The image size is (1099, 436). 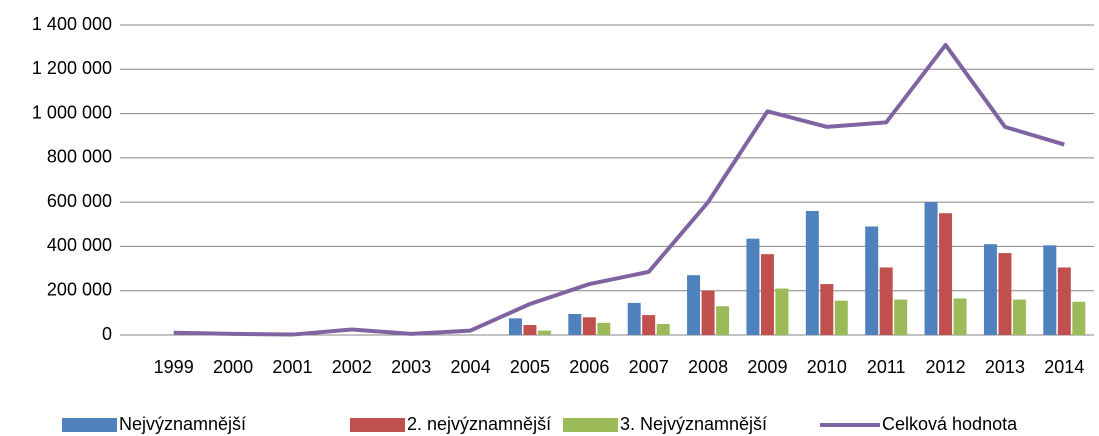 I want to click on legend-label: 3. Nejvýznamnější, so click(x=693, y=424).